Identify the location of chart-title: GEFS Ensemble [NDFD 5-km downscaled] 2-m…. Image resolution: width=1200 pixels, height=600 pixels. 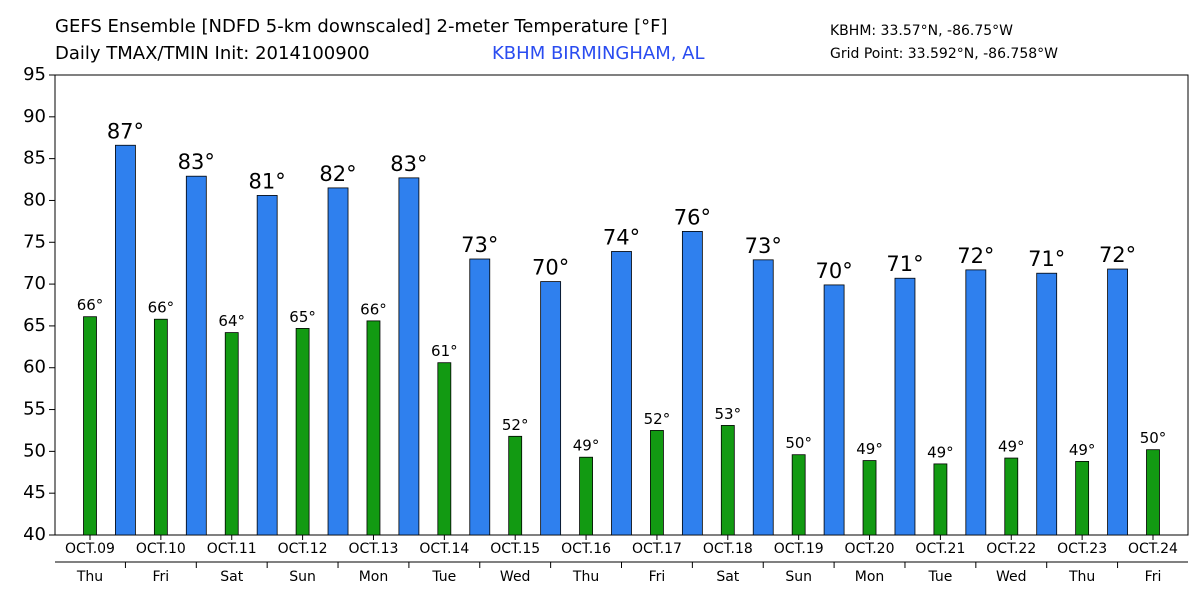
(361, 26).